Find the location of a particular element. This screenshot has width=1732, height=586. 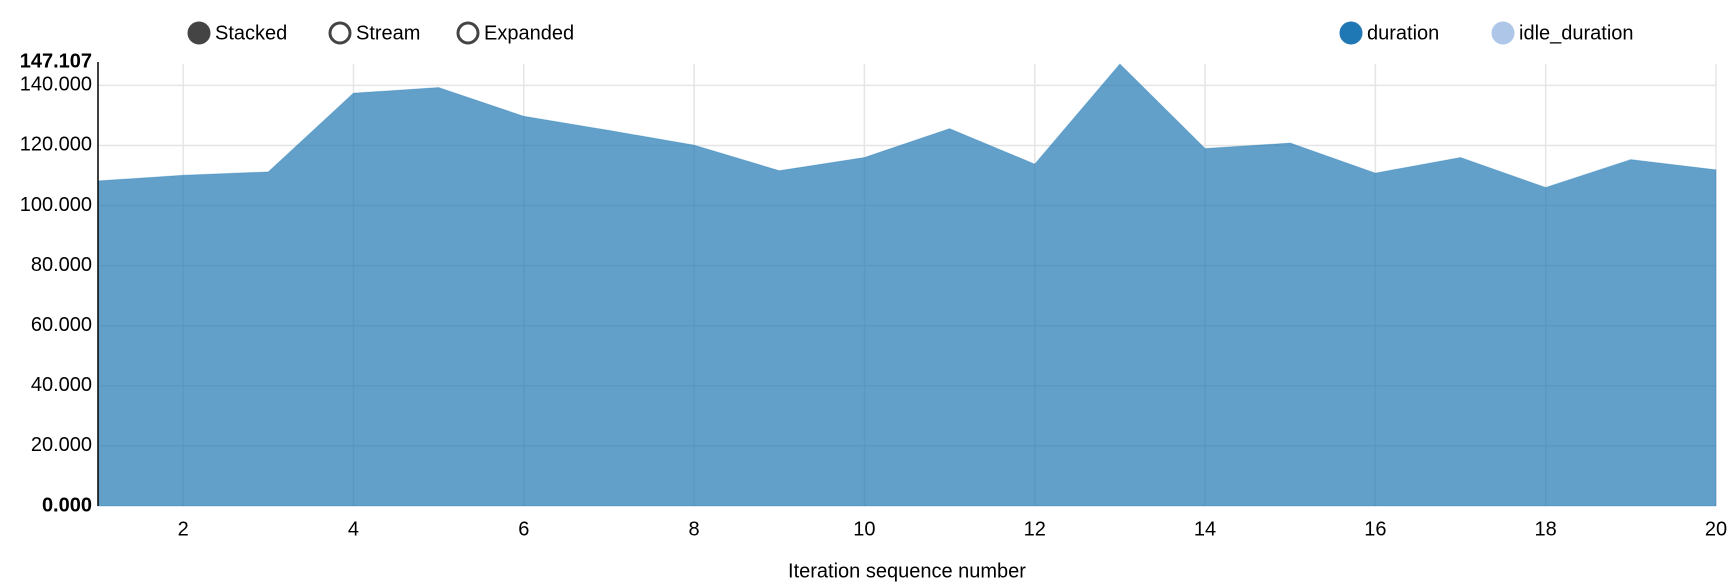

x-tick-label: 16 is located at coordinates (1375, 529).